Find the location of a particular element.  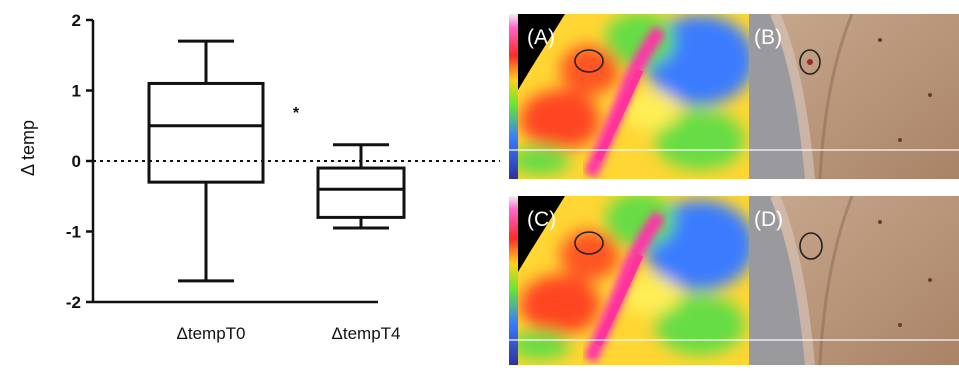

panel-b-label: (B) is located at coordinates (768, 37).